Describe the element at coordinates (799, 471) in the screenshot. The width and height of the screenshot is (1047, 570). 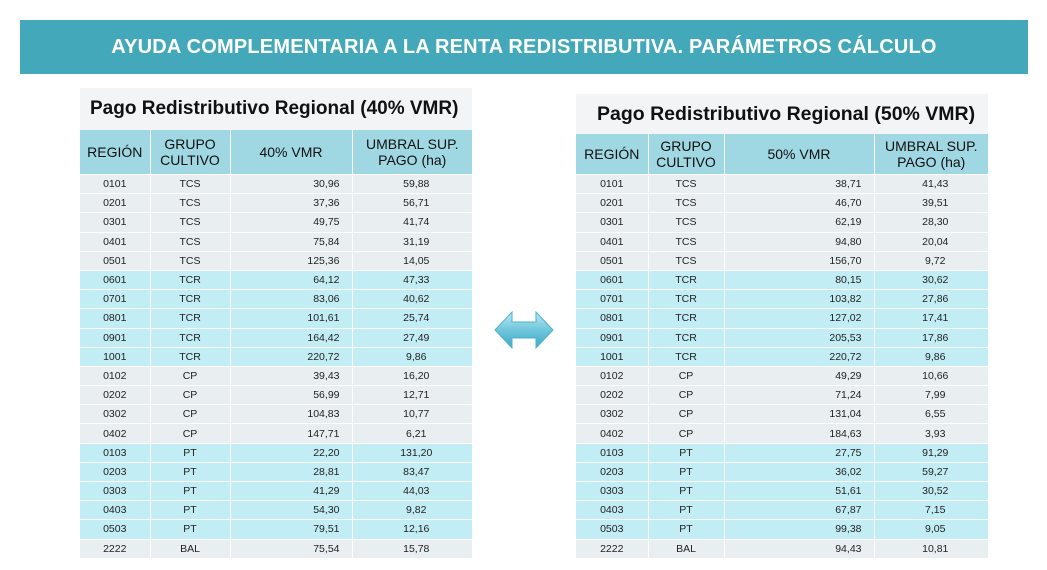
I see `cell-vmr: 36,02` at that location.